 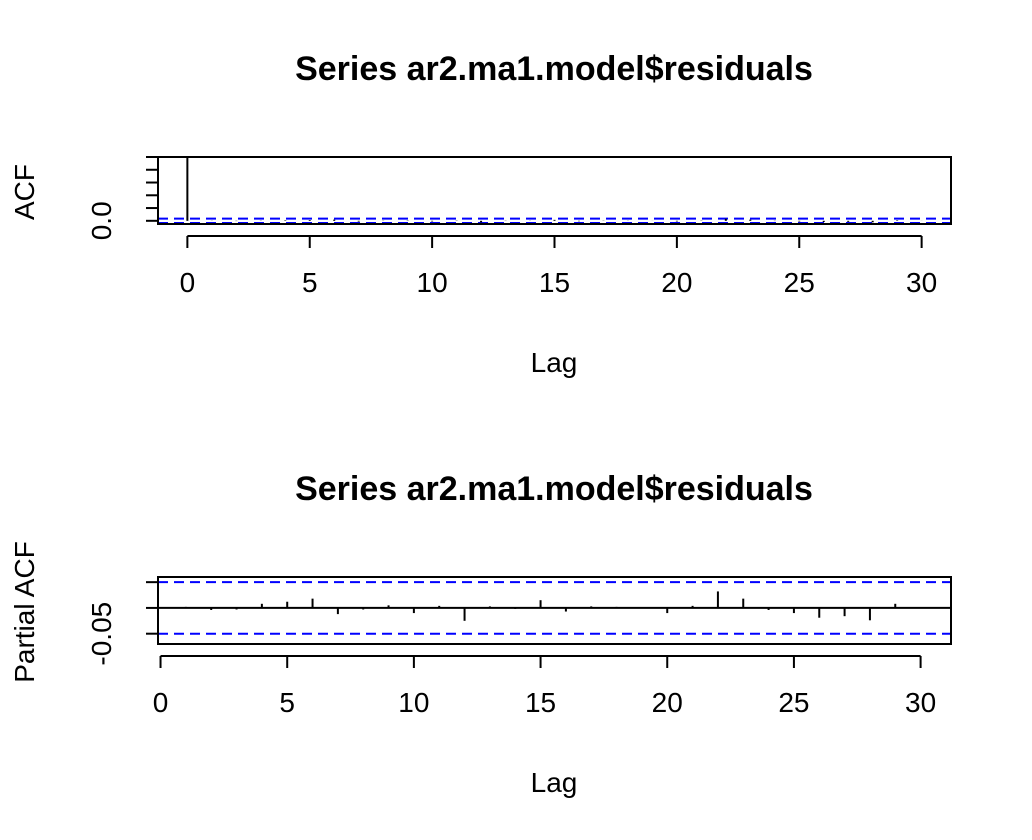 What do you see at coordinates (101, 220) in the screenshot?
I see `acf-y-tick-label-0: 0.0` at bounding box center [101, 220].